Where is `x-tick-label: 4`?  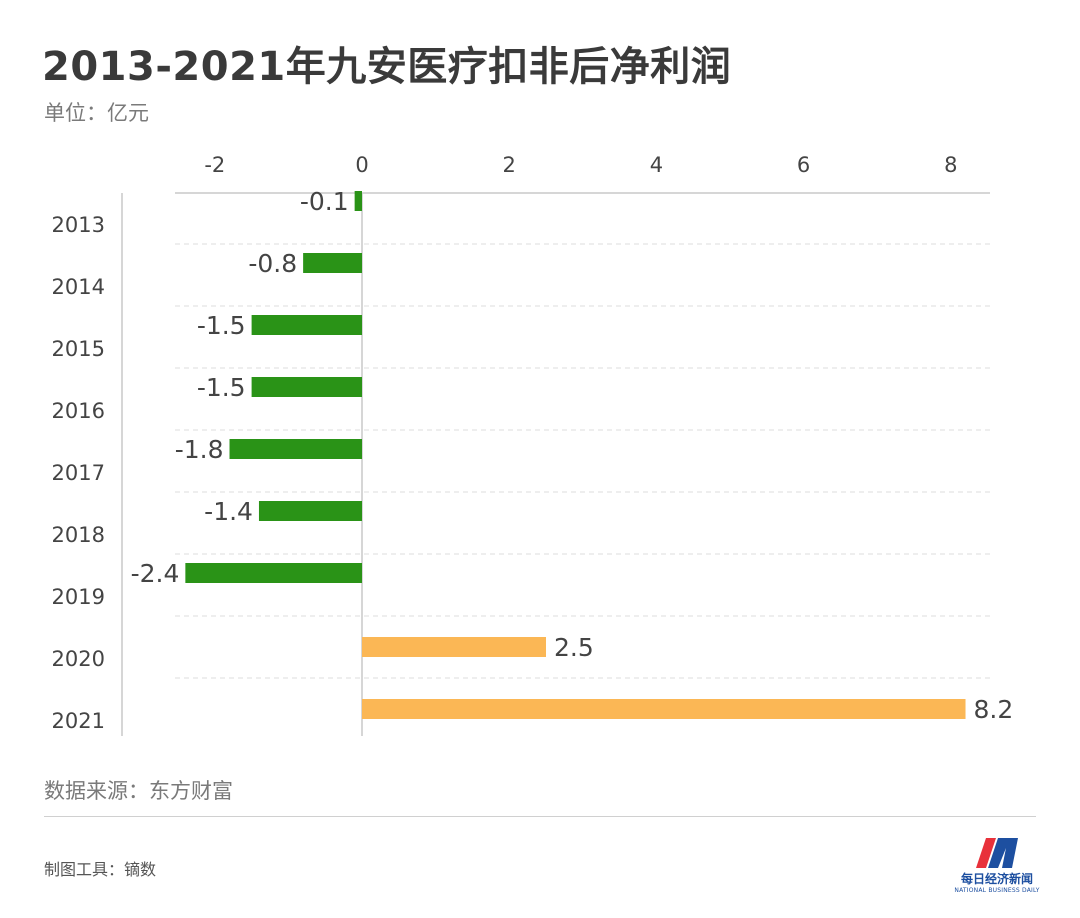
x-tick-label: 4 is located at coordinates (656, 165).